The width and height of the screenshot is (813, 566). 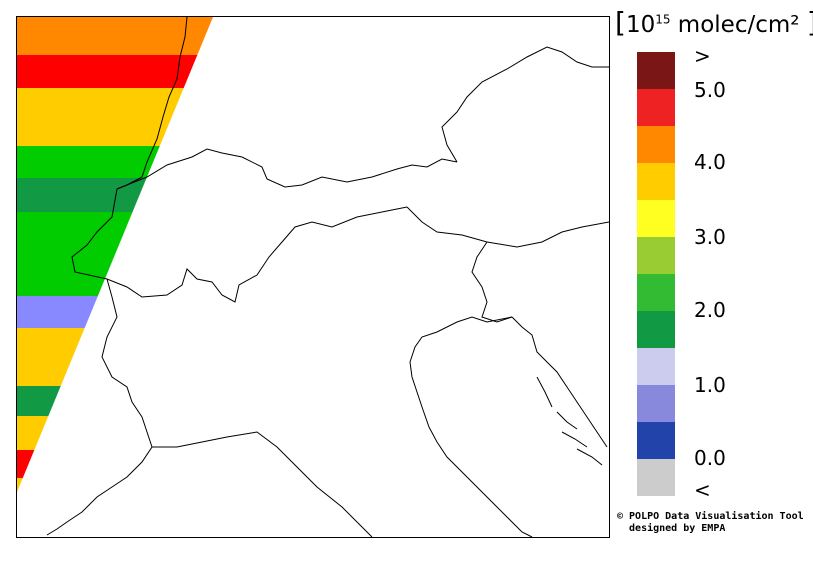 I want to click on colorbar-tick-label: 2.0, so click(x=710, y=310).